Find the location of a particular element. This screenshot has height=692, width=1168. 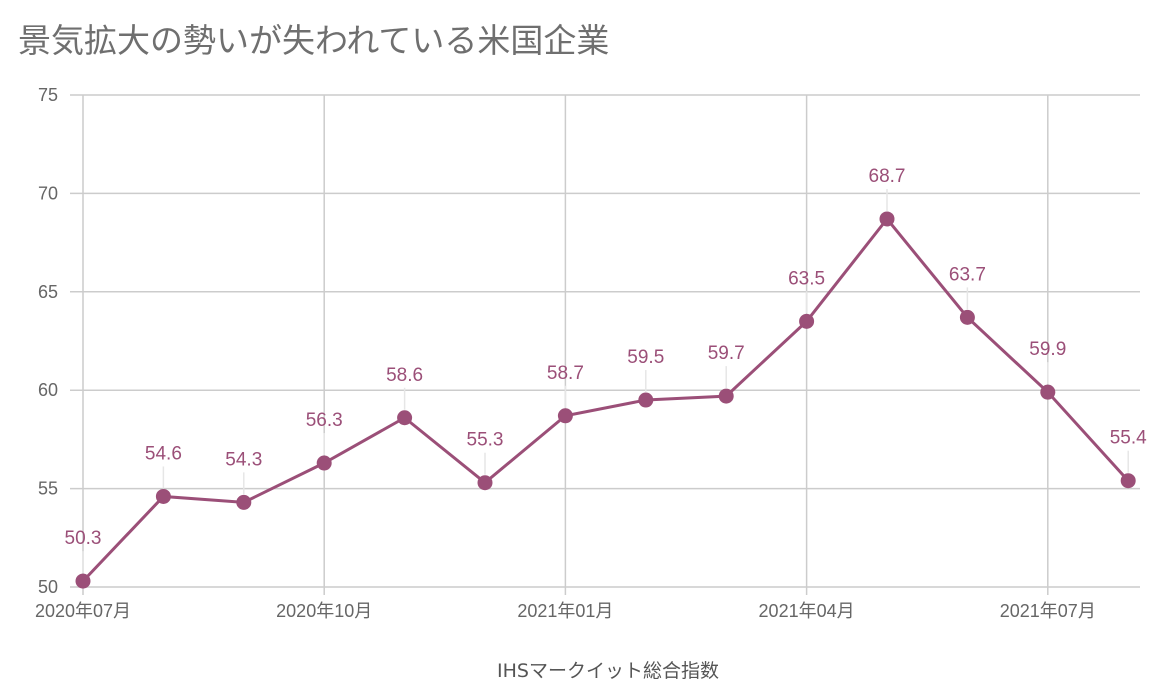

data-label: 58.6 is located at coordinates (404, 375).